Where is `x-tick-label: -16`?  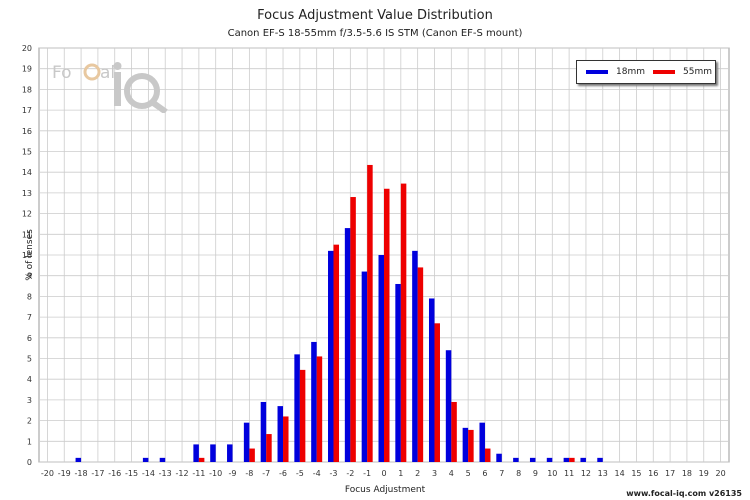 x-tick-label: -16 is located at coordinates (114, 473).